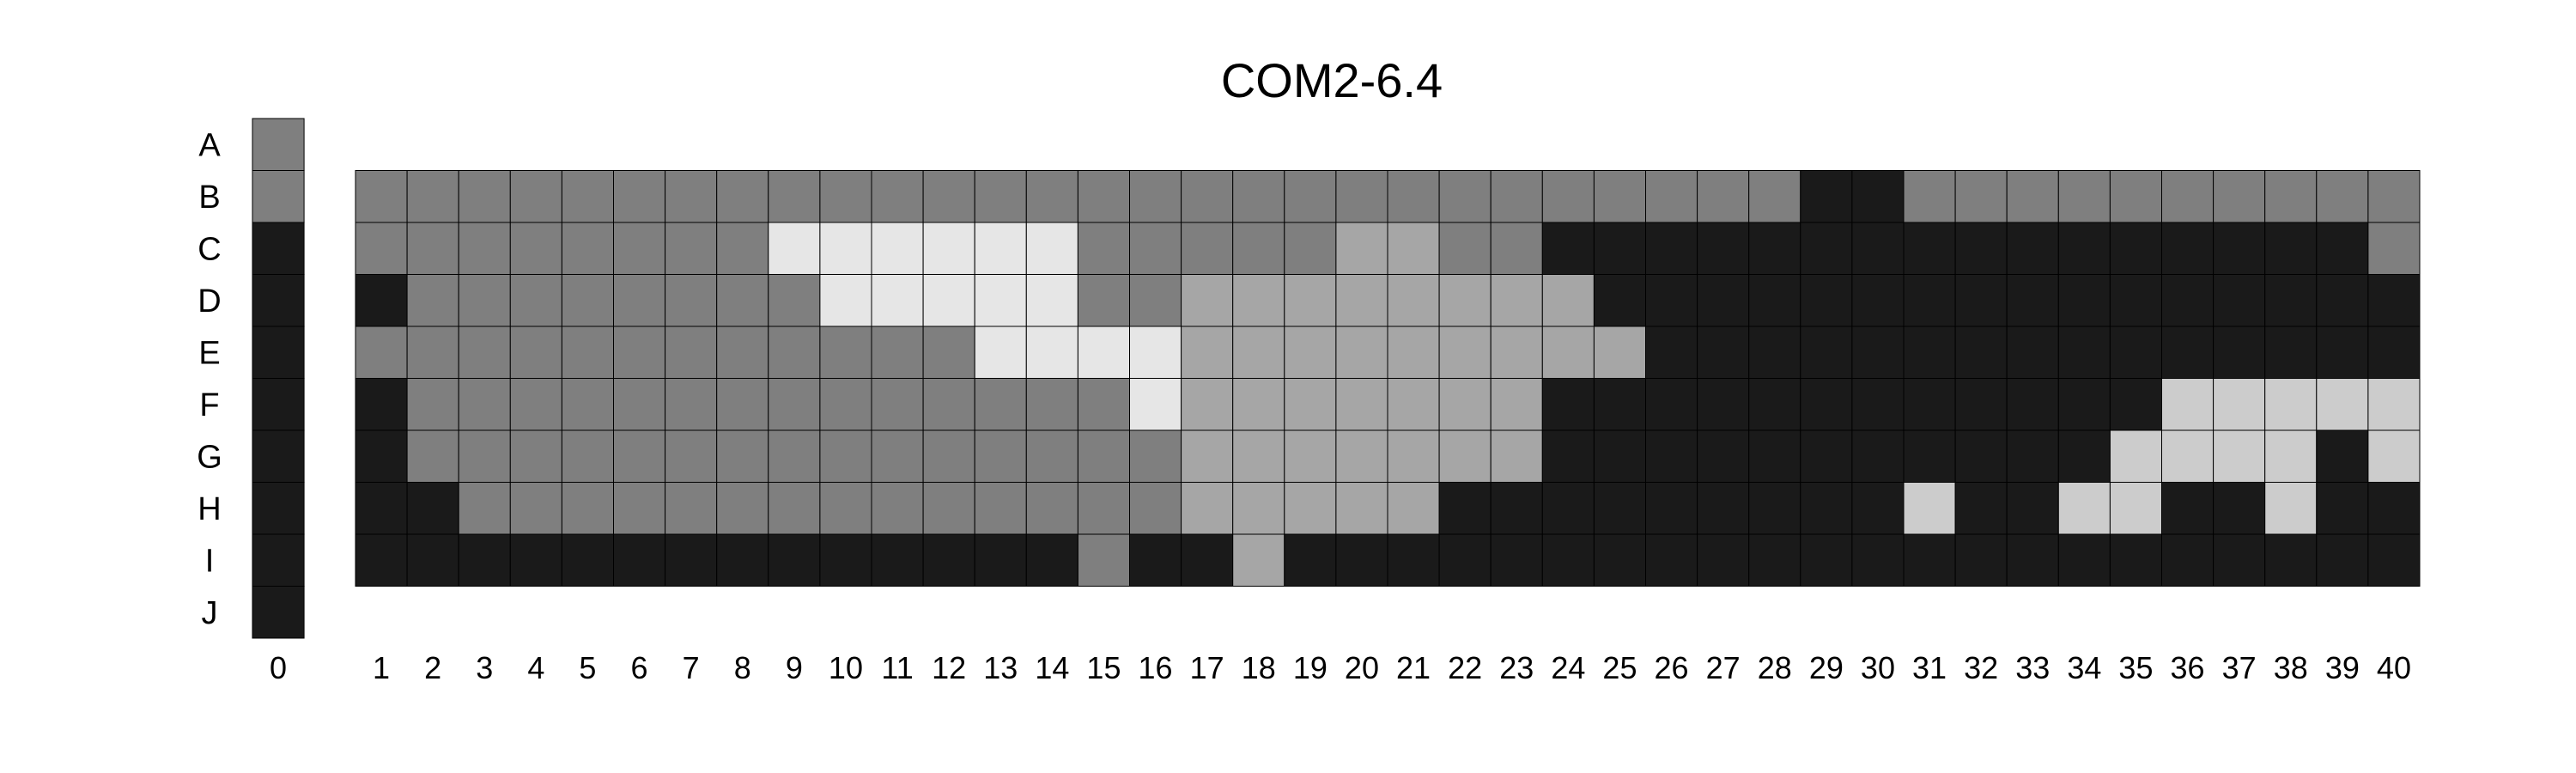 This screenshot has width=2576, height=773. What do you see at coordinates (279, 667) in the screenshot?
I see `column-label-0: 0` at bounding box center [279, 667].